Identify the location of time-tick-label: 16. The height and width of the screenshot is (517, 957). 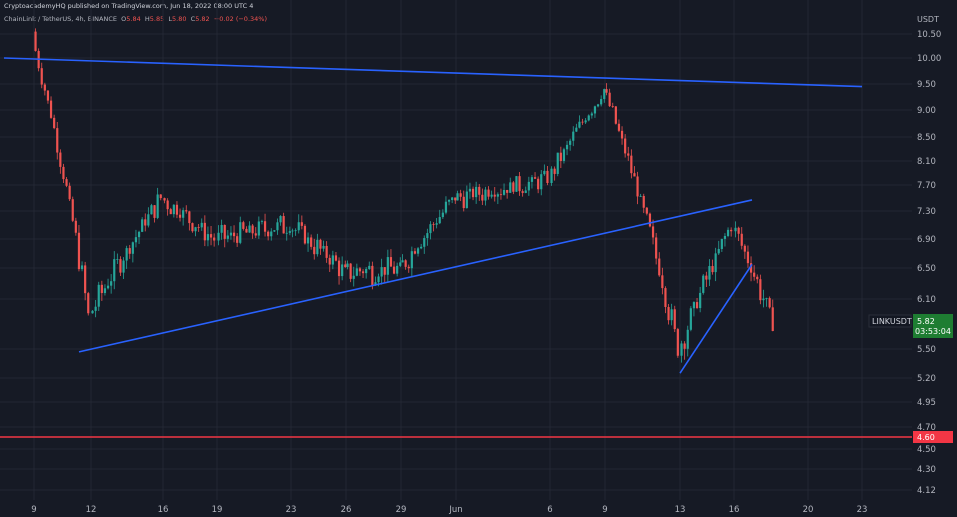
(734, 510).